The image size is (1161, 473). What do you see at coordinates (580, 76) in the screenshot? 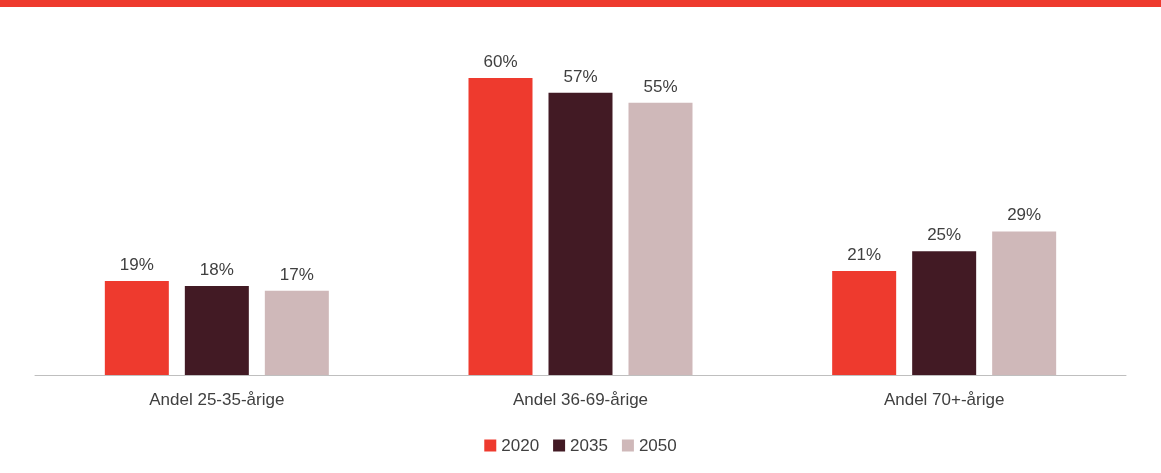
I see `data-label: 57%` at bounding box center [580, 76].